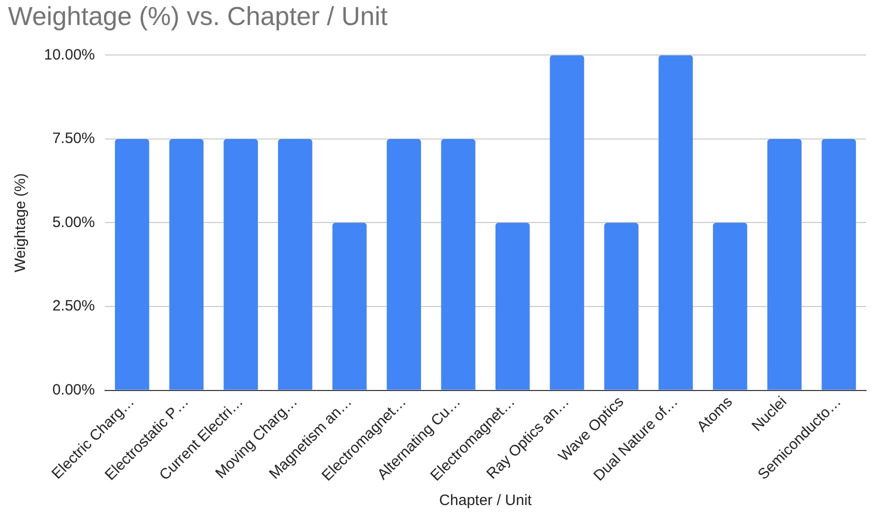 Image resolution: width=882 pixels, height=514 pixels. Describe the element at coordinates (73, 139) in the screenshot. I see `y-tick-label: 7.50%` at that location.